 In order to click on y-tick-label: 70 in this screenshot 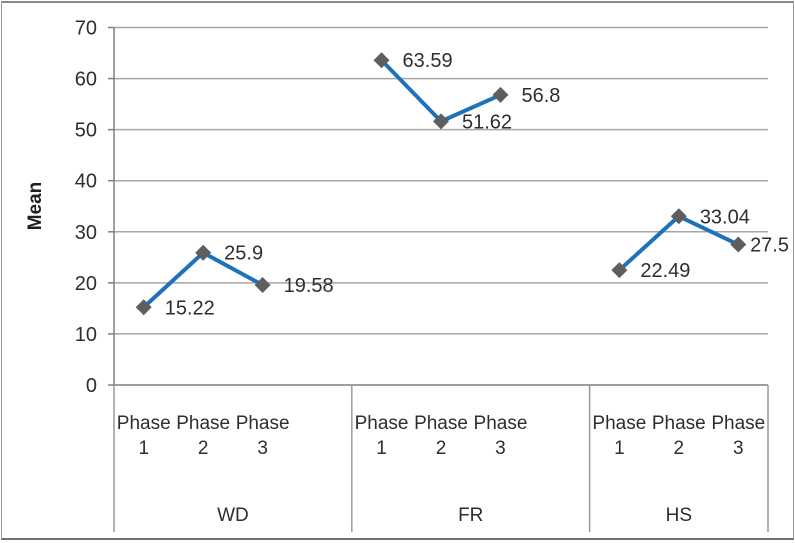, I will do `click(86, 29)`.